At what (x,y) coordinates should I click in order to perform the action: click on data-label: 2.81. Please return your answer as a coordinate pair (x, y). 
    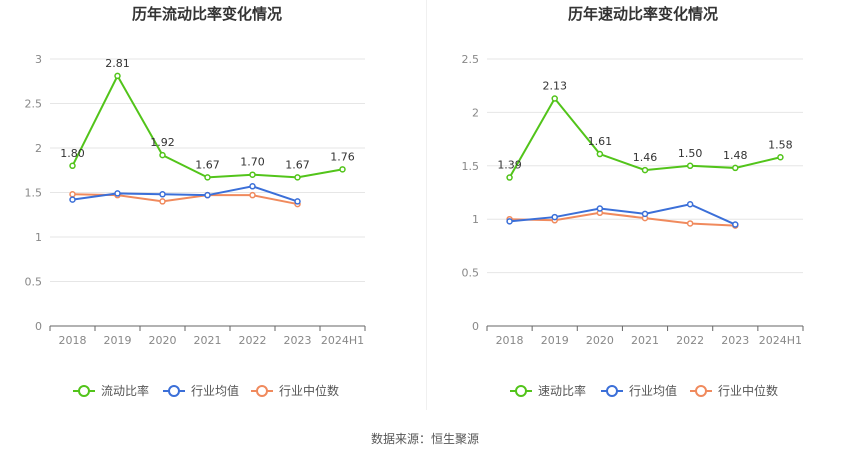
    Looking at the image, I should click on (117, 63).